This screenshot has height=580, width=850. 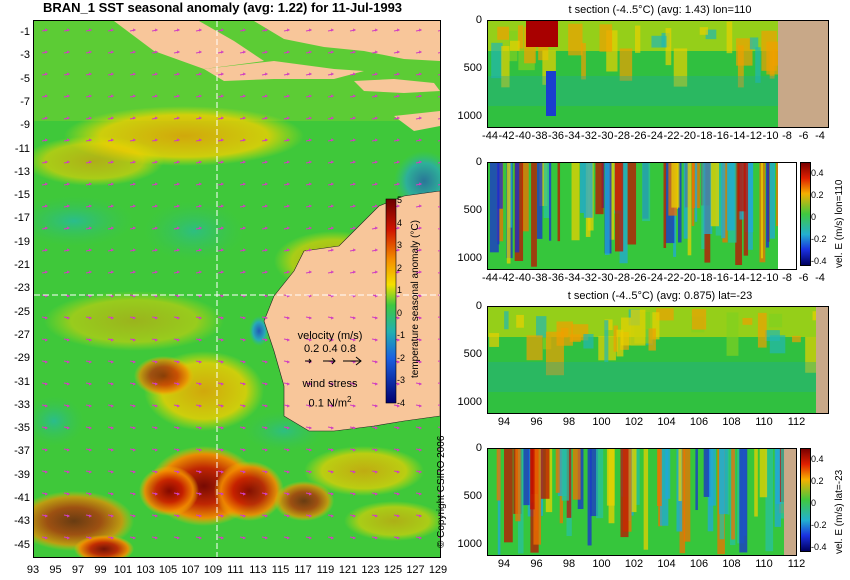 What do you see at coordinates (22, 544) in the screenshot?
I see `lat-tick-label: -45` at bounding box center [22, 544].